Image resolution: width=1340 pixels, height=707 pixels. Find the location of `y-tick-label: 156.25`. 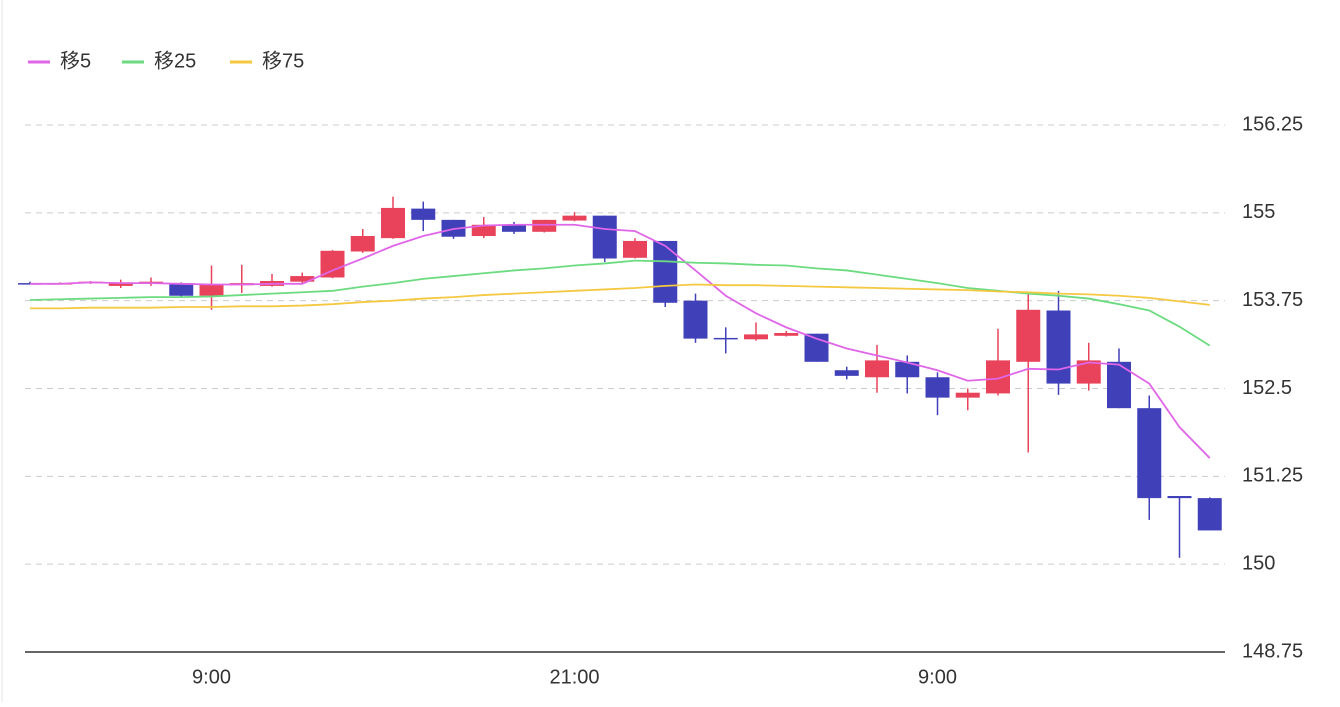

y-tick-label: 156.25 is located at coordinates (1272, 124).